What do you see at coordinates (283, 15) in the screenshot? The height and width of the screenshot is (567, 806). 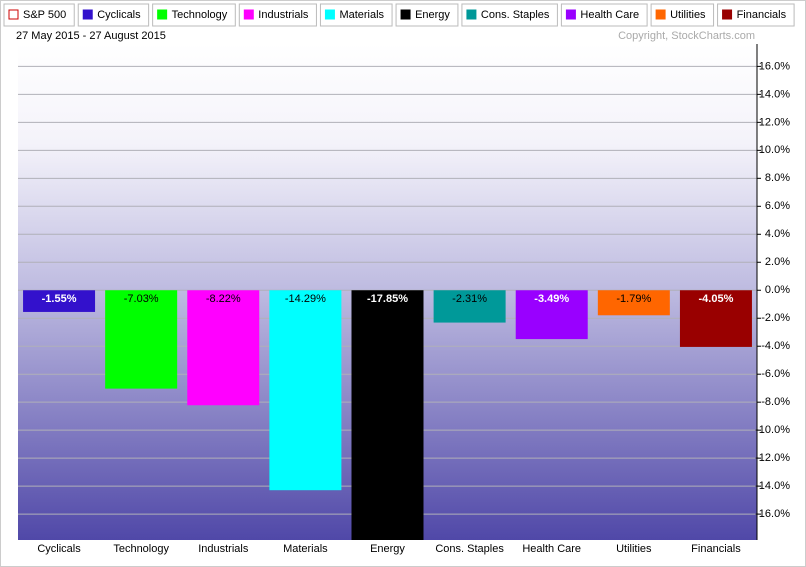 I see `legend-label: Industrials` at bounding box center [283, 15].